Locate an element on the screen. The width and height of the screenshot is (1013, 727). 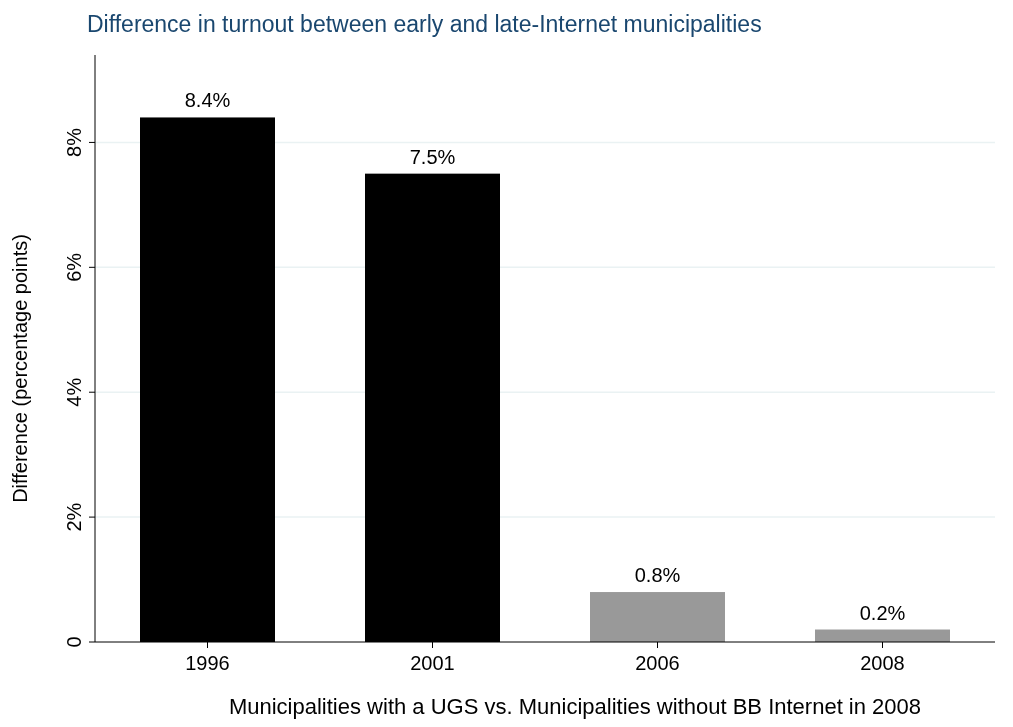
y-tick-label: 6% is located at coordinates (74, 267).